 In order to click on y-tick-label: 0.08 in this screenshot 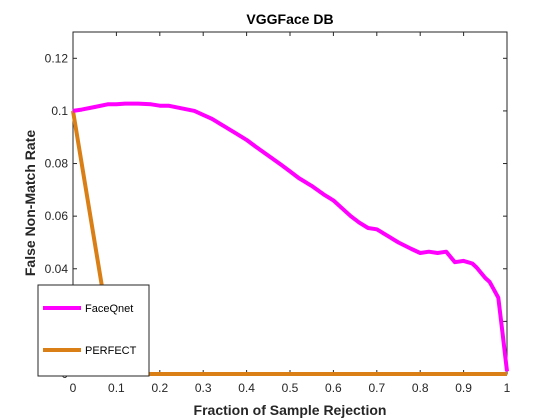, I will do `click(57, 164)`.